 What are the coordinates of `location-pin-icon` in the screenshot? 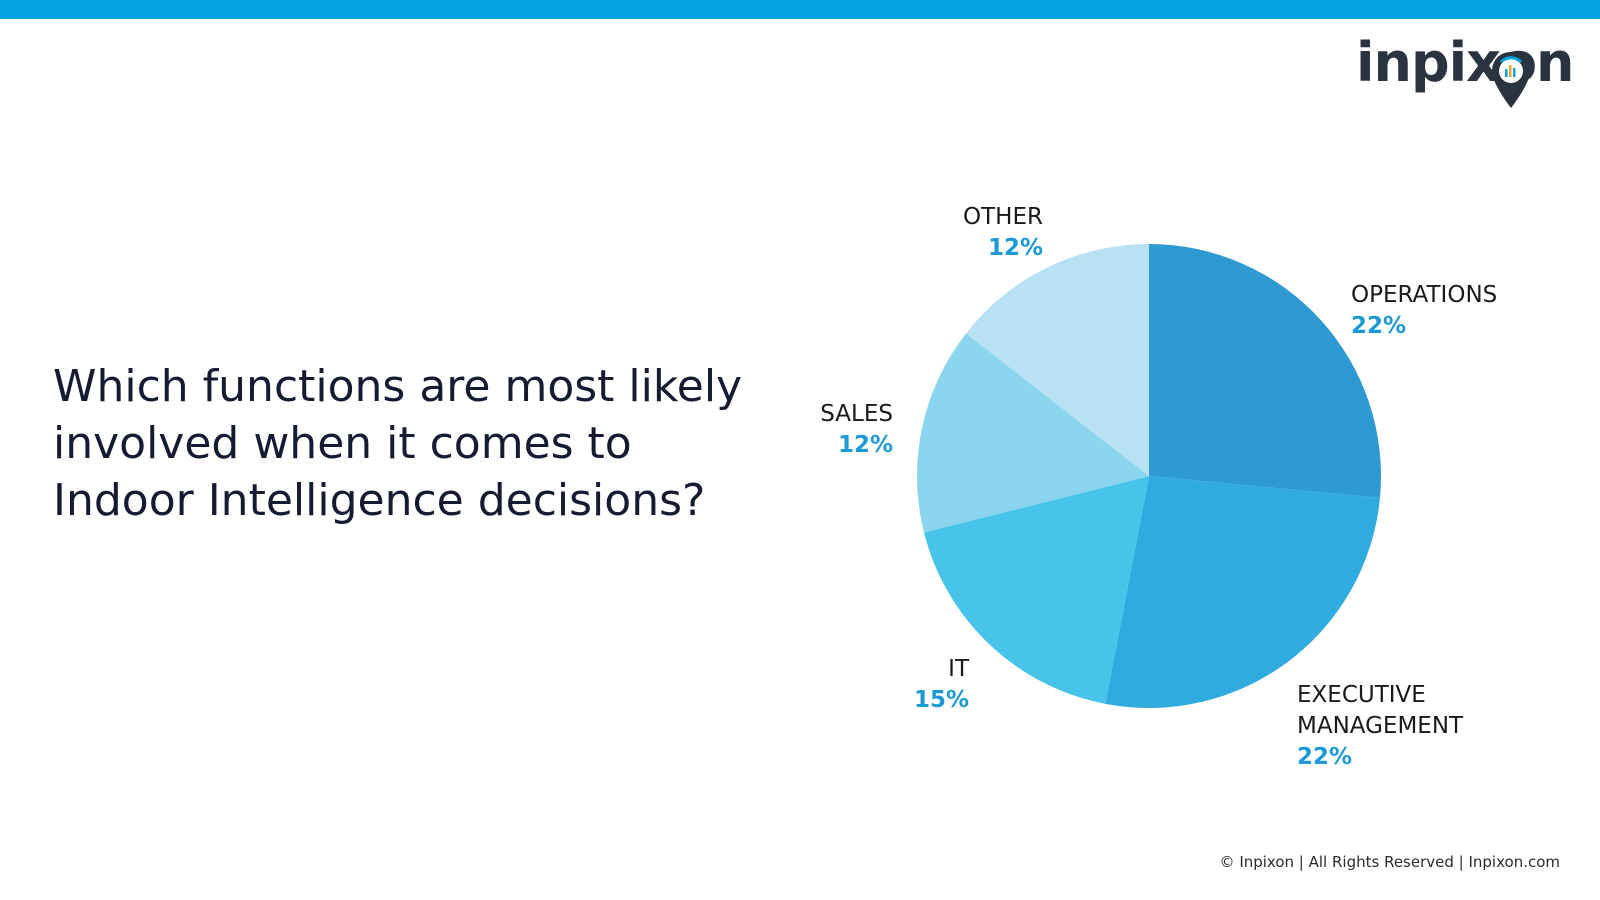 It's located at (1511, 80).